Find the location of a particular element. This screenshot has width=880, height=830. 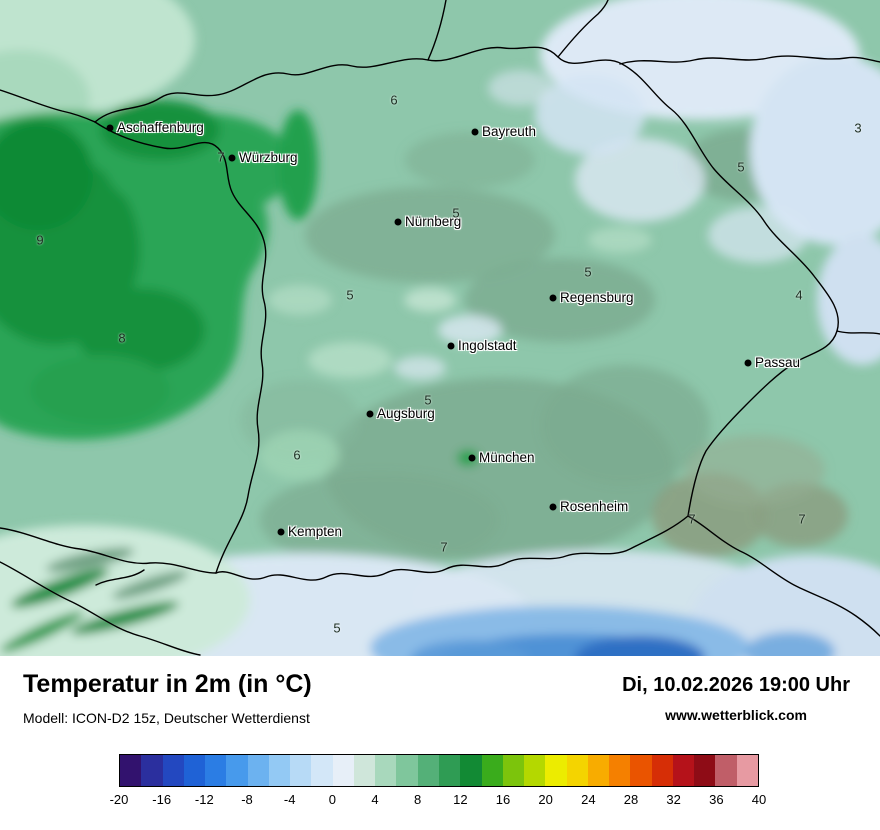

city-label: Aschaffenburg is located at coordinates (160, 128).